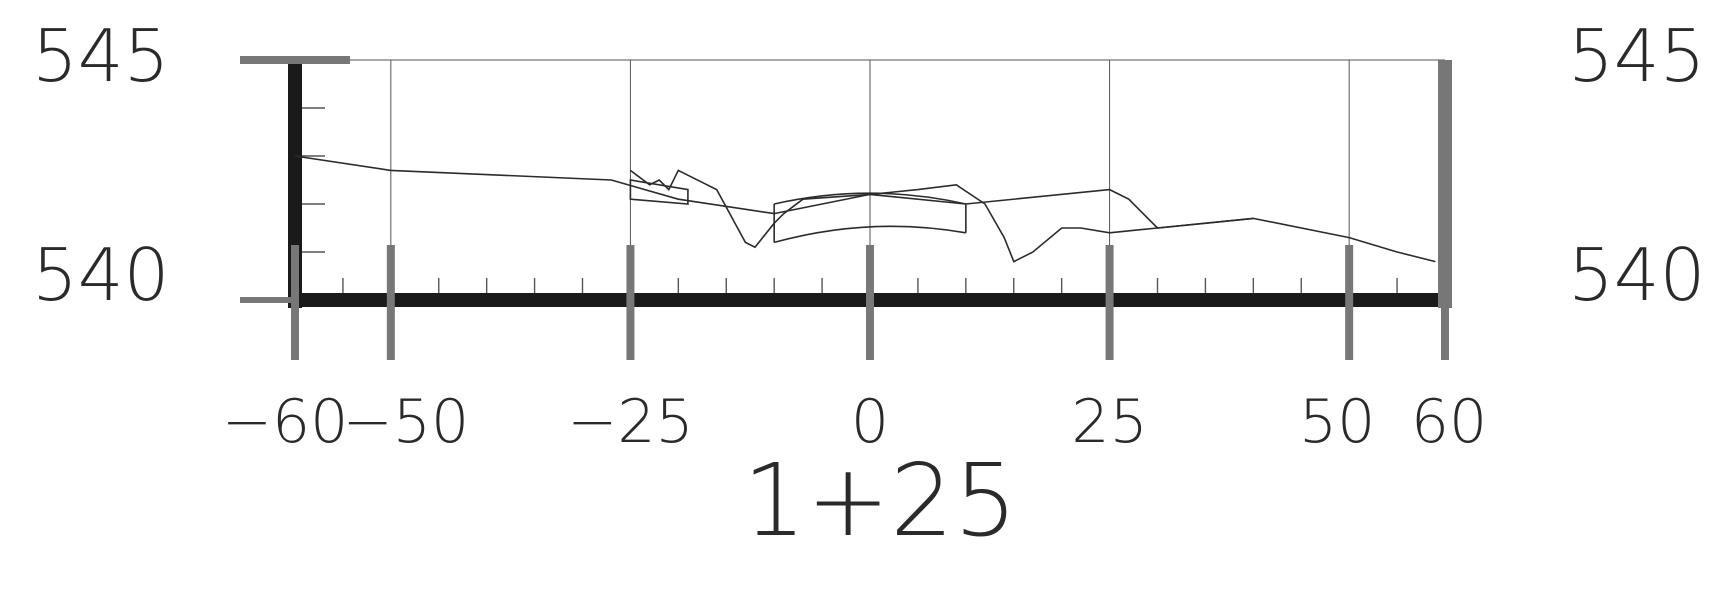 This screenshot has height=599, width=1723. I want to click on proposed-profile-line, so click(941, 216).